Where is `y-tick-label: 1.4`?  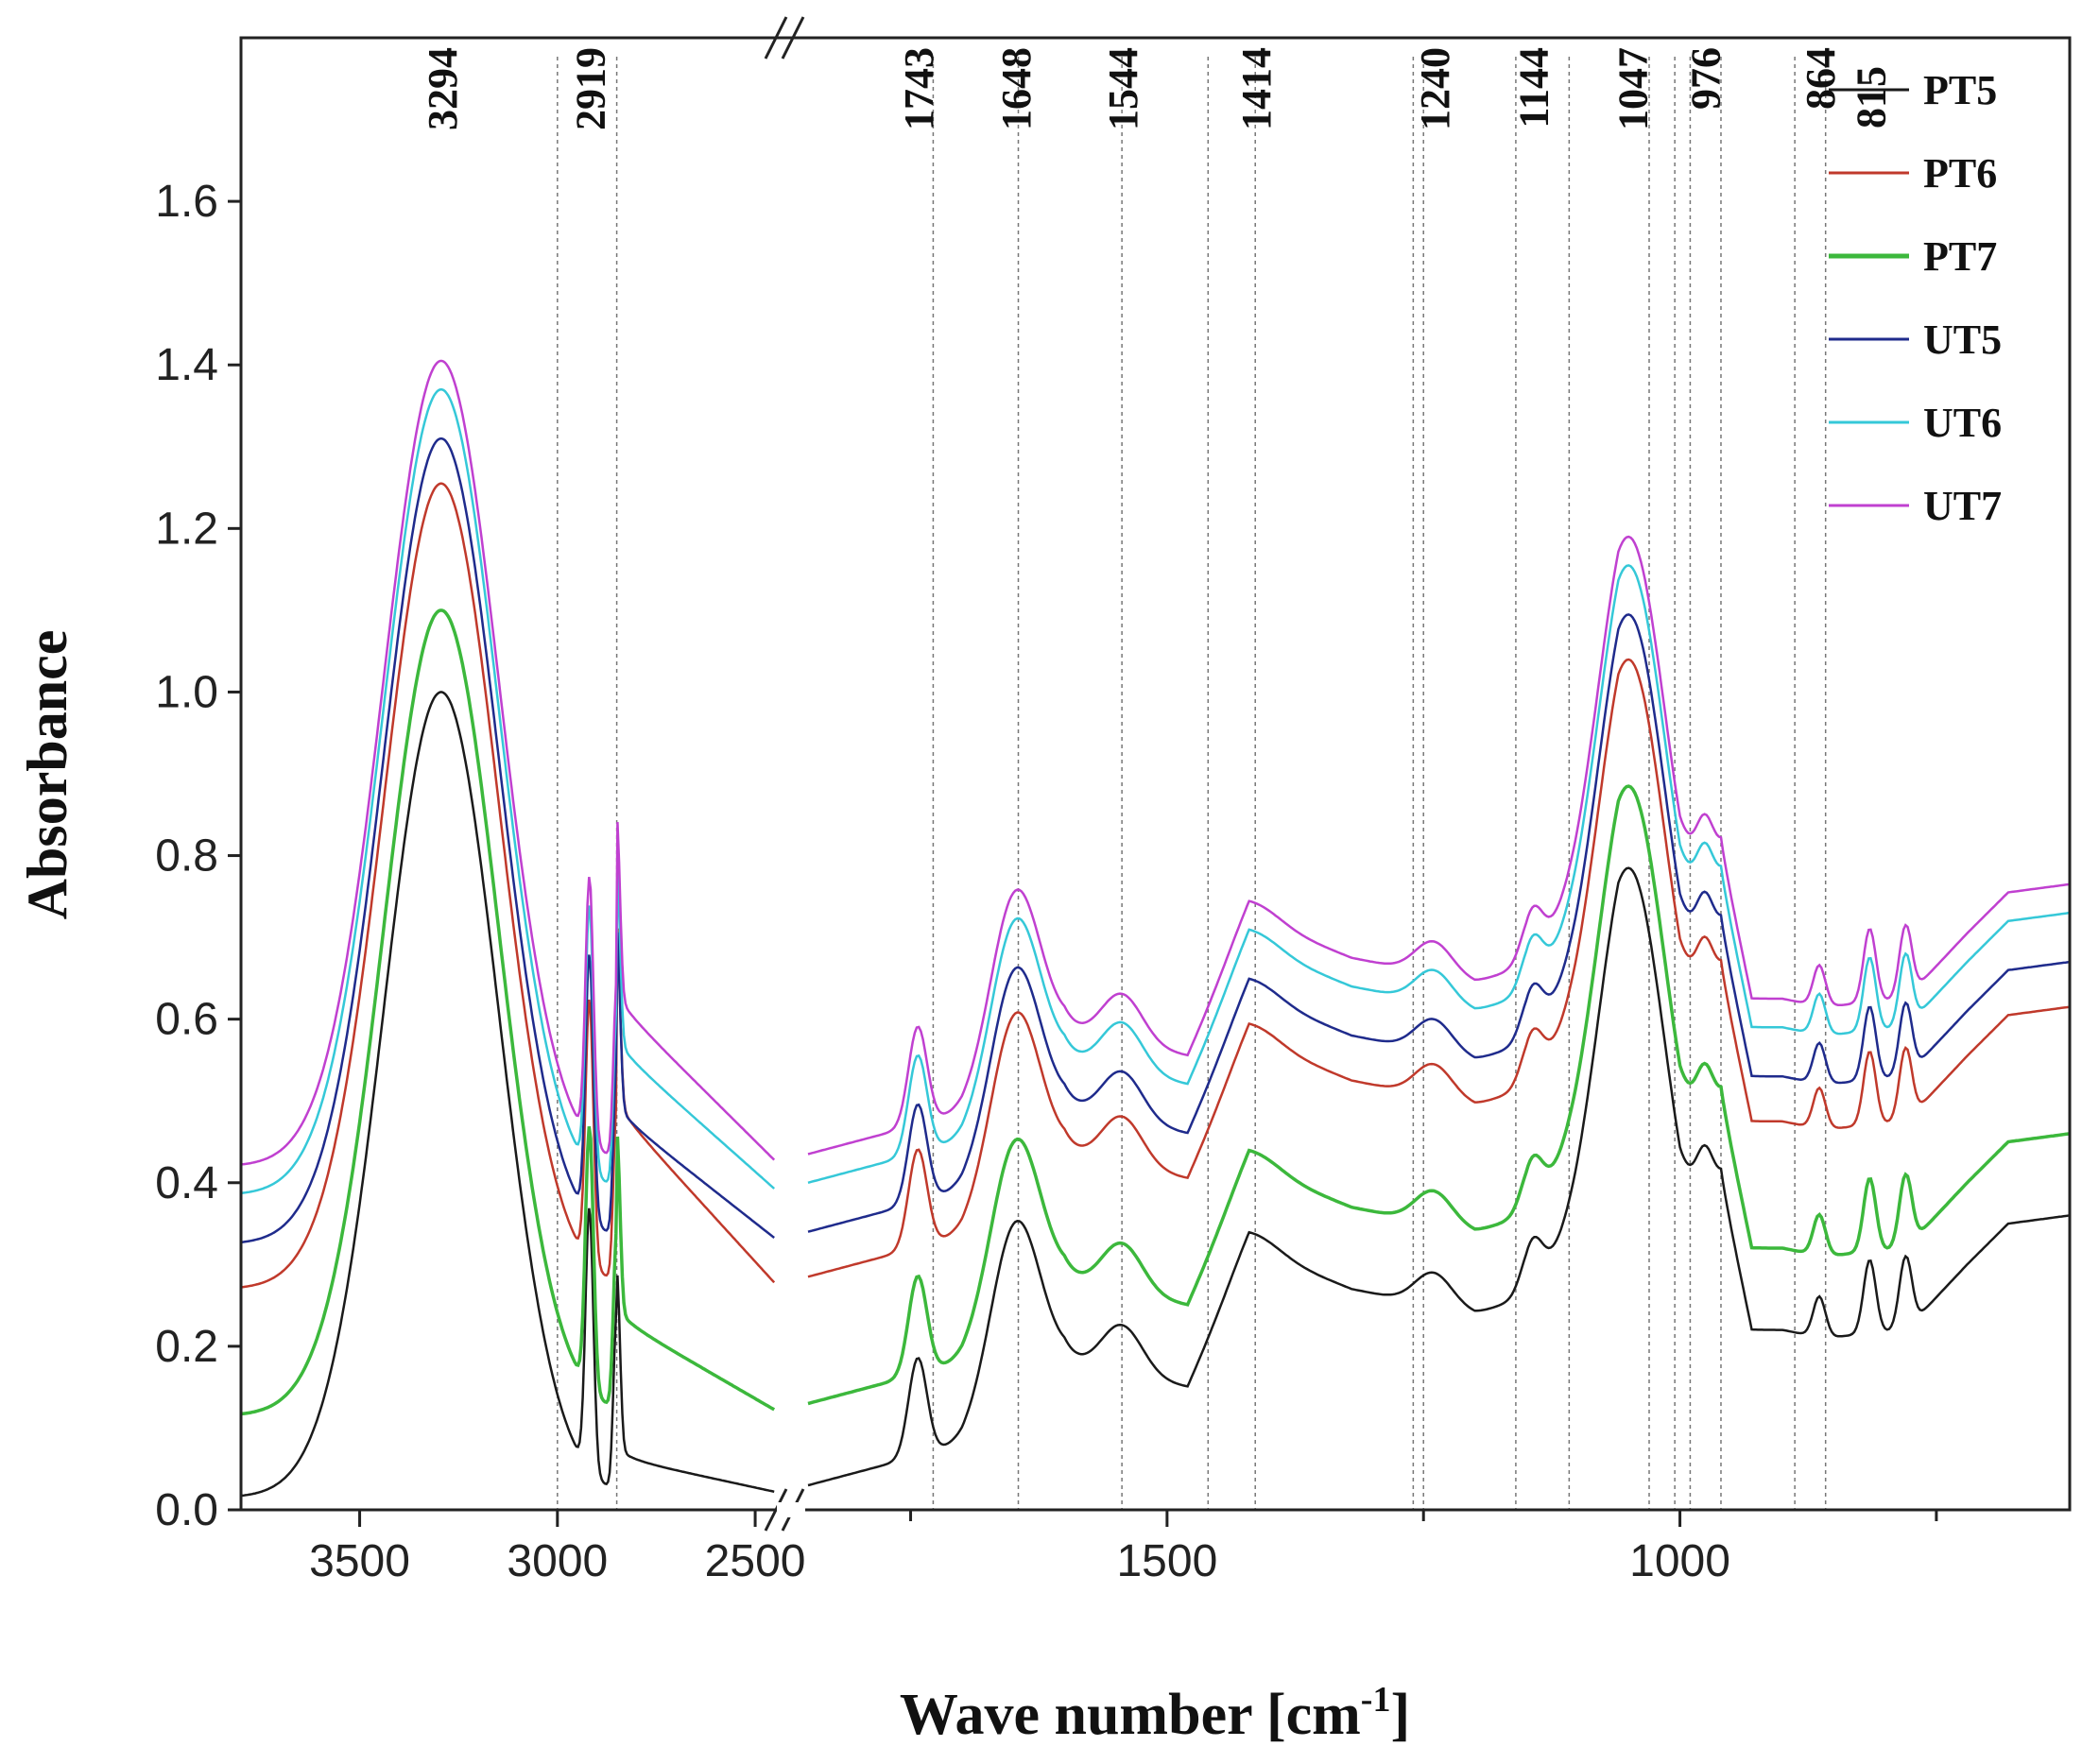
y-tick-label: 1.4 is located at coordinates (187, 365).